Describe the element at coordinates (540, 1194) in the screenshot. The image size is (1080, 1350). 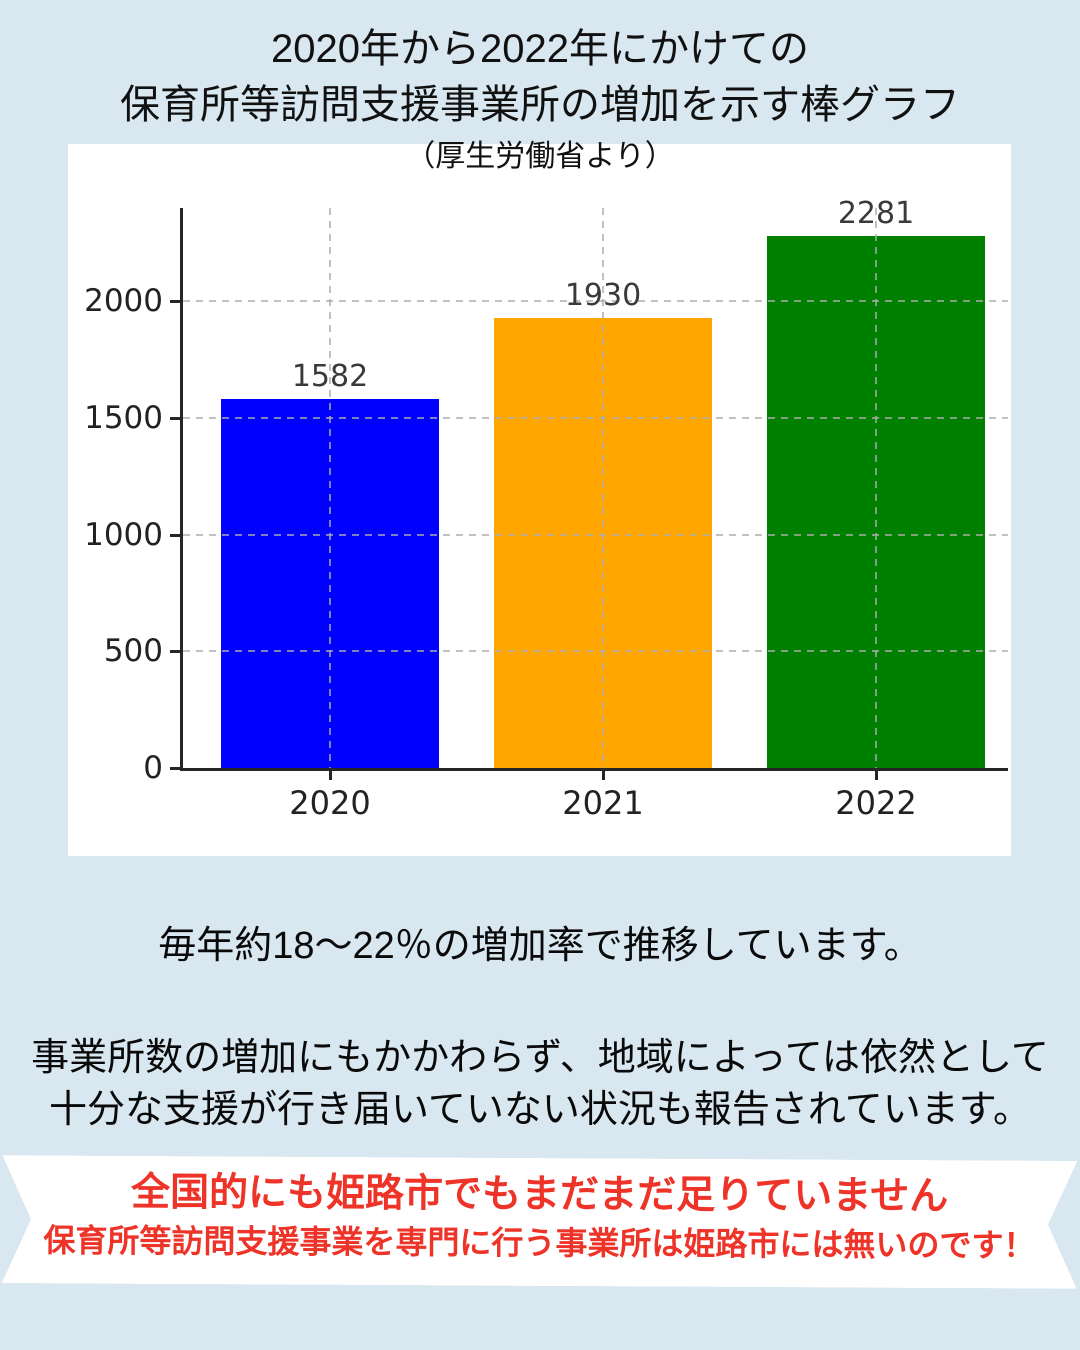
I see `alert-ribbon-line-1: 全国的にも姫路市でもまだまだ足りていません` at that location.